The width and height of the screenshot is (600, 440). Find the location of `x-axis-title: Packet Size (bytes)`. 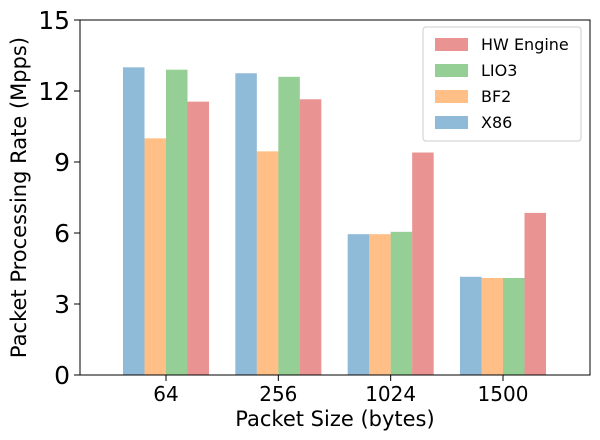

x-axis-title: Packet Size (bytes) is located at coordinates (334, 419).